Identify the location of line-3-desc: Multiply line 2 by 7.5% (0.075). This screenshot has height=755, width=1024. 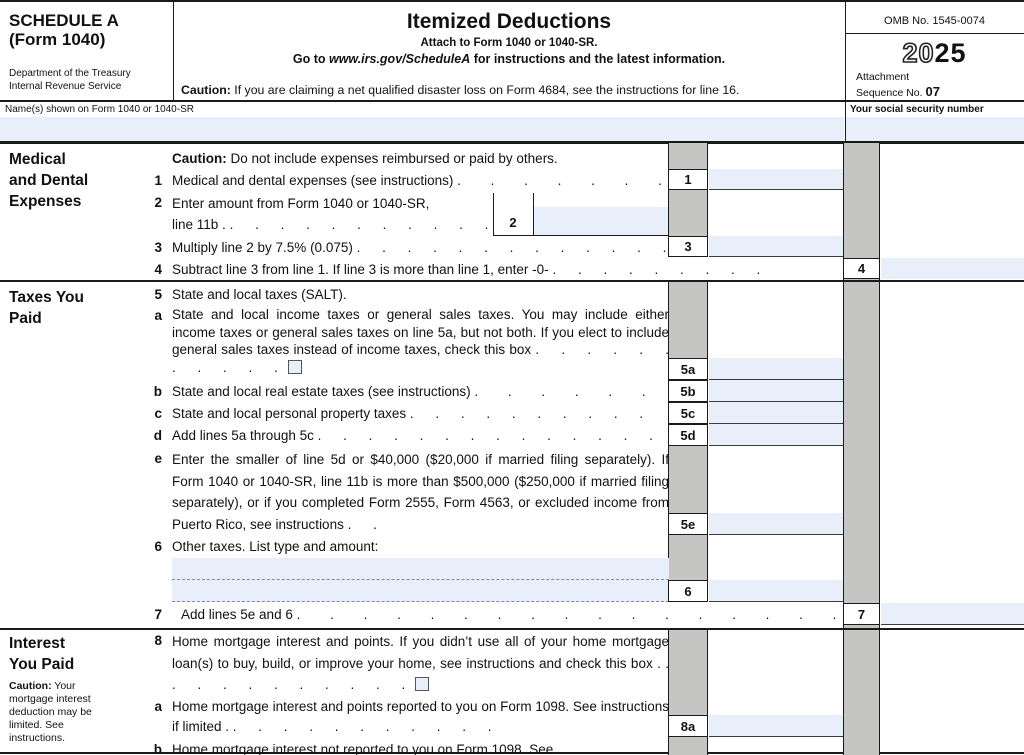
(262, 247).